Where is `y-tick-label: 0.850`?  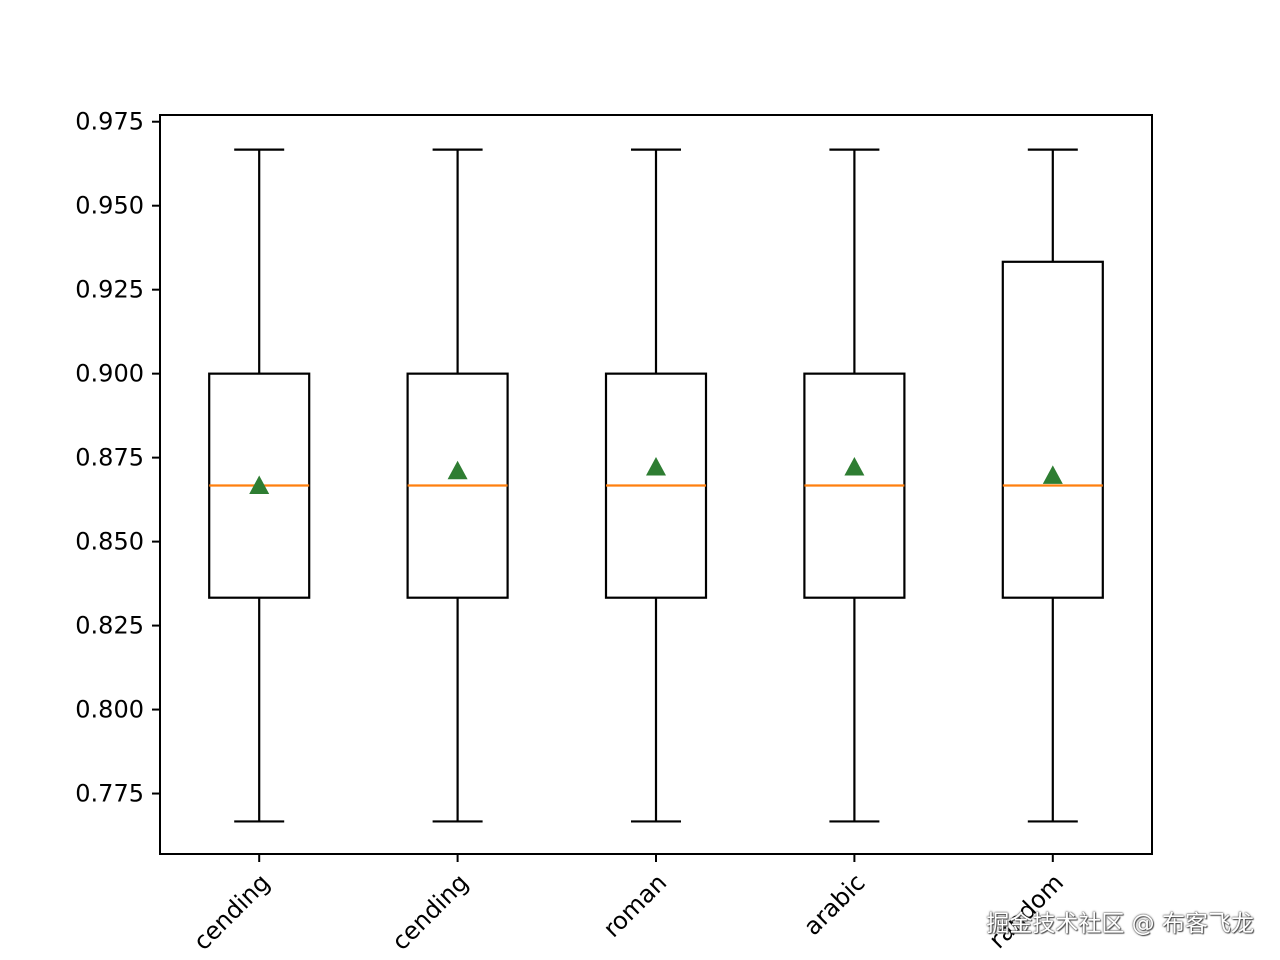
y-tick-label: 0.850 is located at coordinates (109, 542).